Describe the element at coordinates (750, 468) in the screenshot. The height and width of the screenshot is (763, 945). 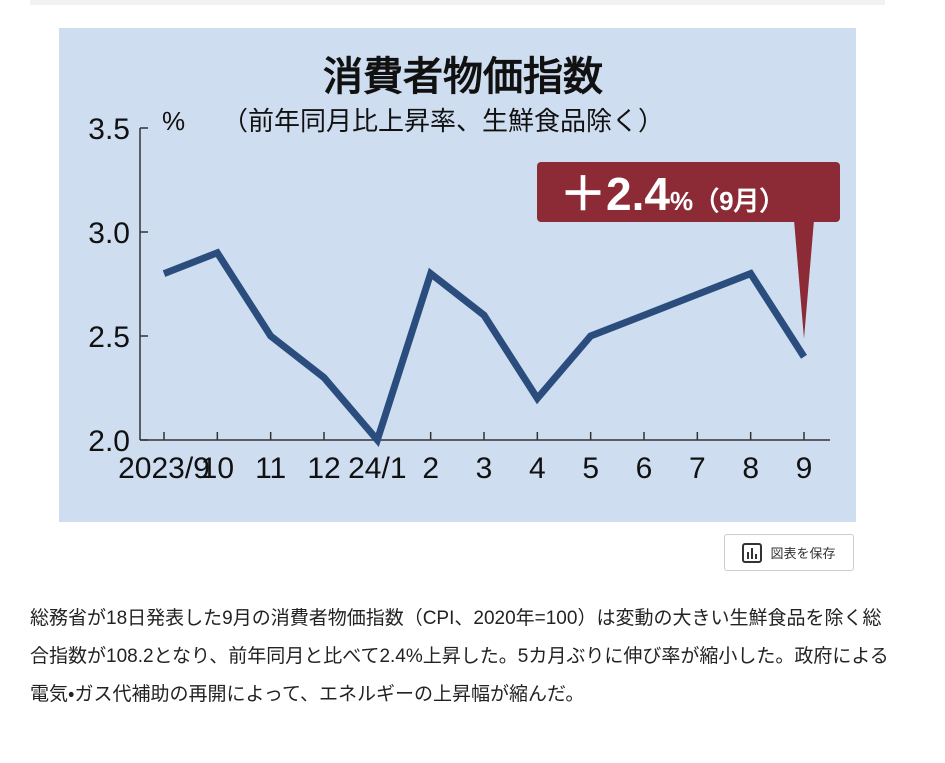
I see `x-tick-label: 8` at that location.